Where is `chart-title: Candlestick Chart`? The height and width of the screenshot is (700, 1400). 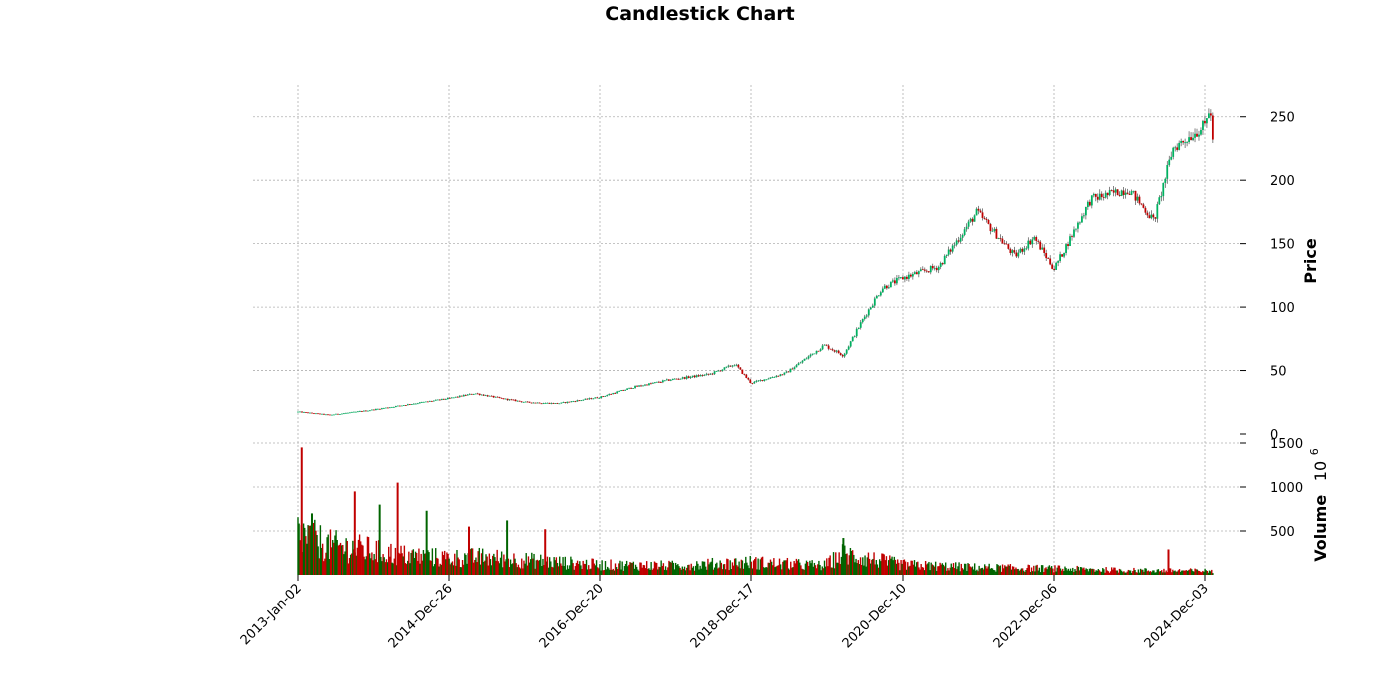
chart-title: Candlestick Chart is located at coordinates (700, 14).